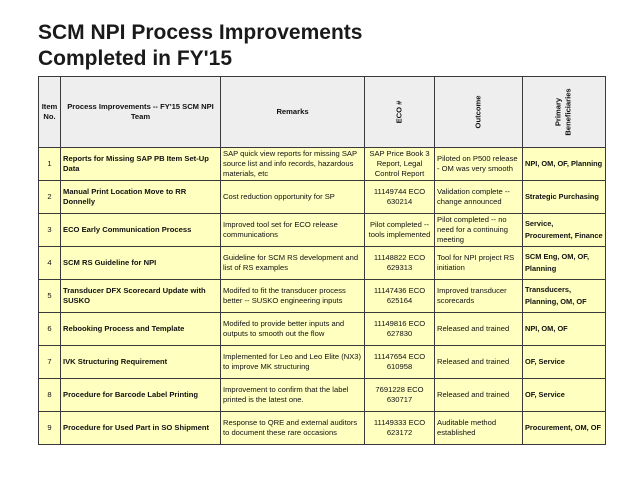 This screenshot has height=479, width=638. Describe the element at coordinates (49, 296) in the screenshot. I see `cell-item-no: 5` at that location.